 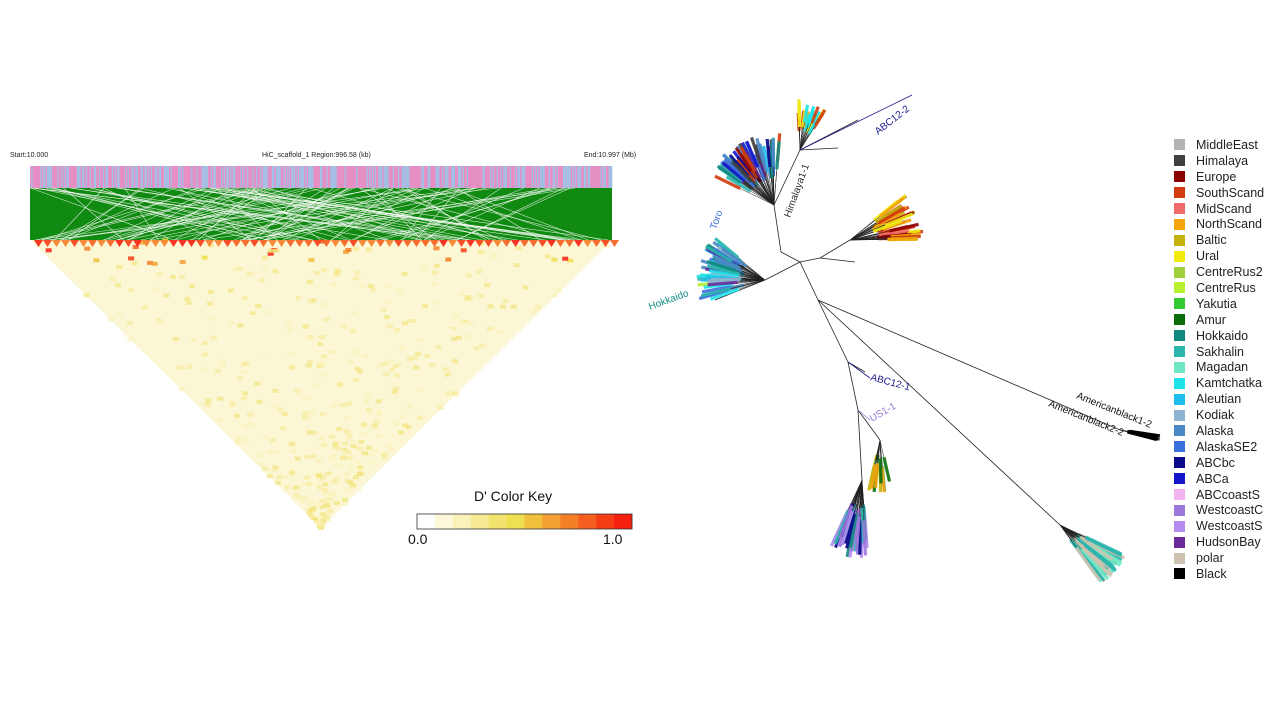 I want to click on legend-item: Alaska, so click(x=1226, y=431).